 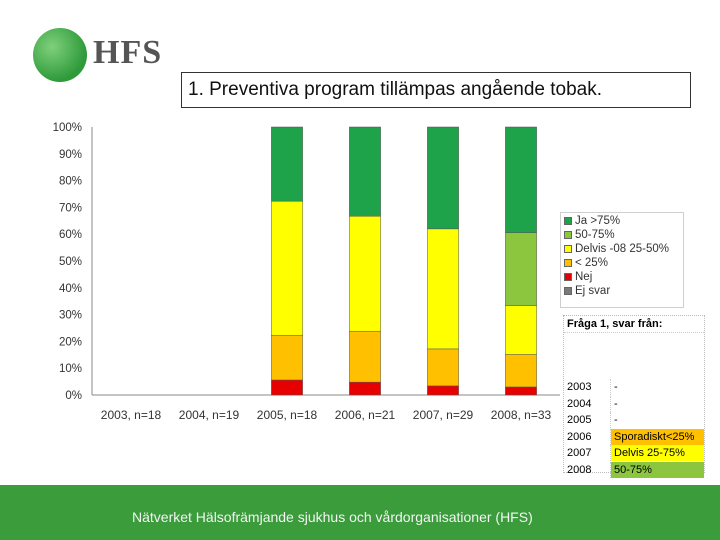 I want to click on info-year: 2007, so click(x=587, y=453).